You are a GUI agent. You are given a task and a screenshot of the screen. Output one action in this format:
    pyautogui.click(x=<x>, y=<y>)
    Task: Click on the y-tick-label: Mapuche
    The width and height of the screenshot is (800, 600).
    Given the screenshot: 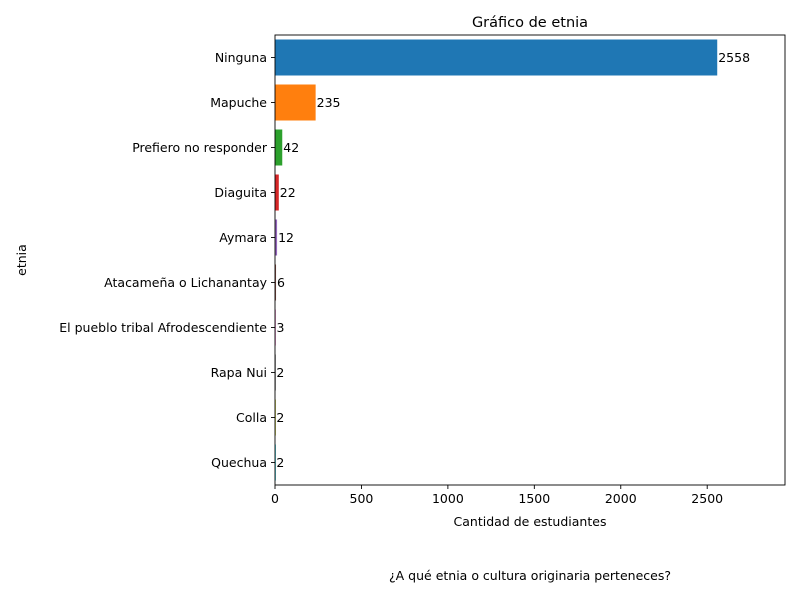 What is the action you would take?
    pyautogui.click(x=238, y=102)
    